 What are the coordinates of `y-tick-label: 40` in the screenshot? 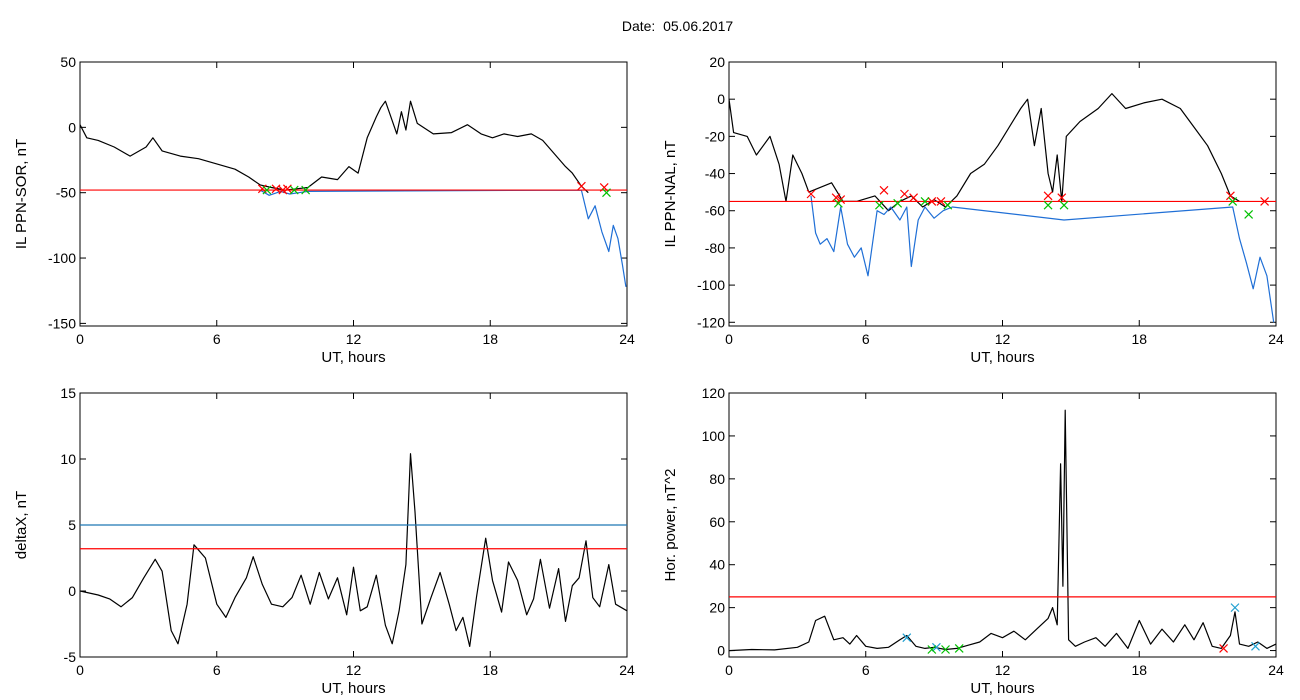 It's located at (717, 565).